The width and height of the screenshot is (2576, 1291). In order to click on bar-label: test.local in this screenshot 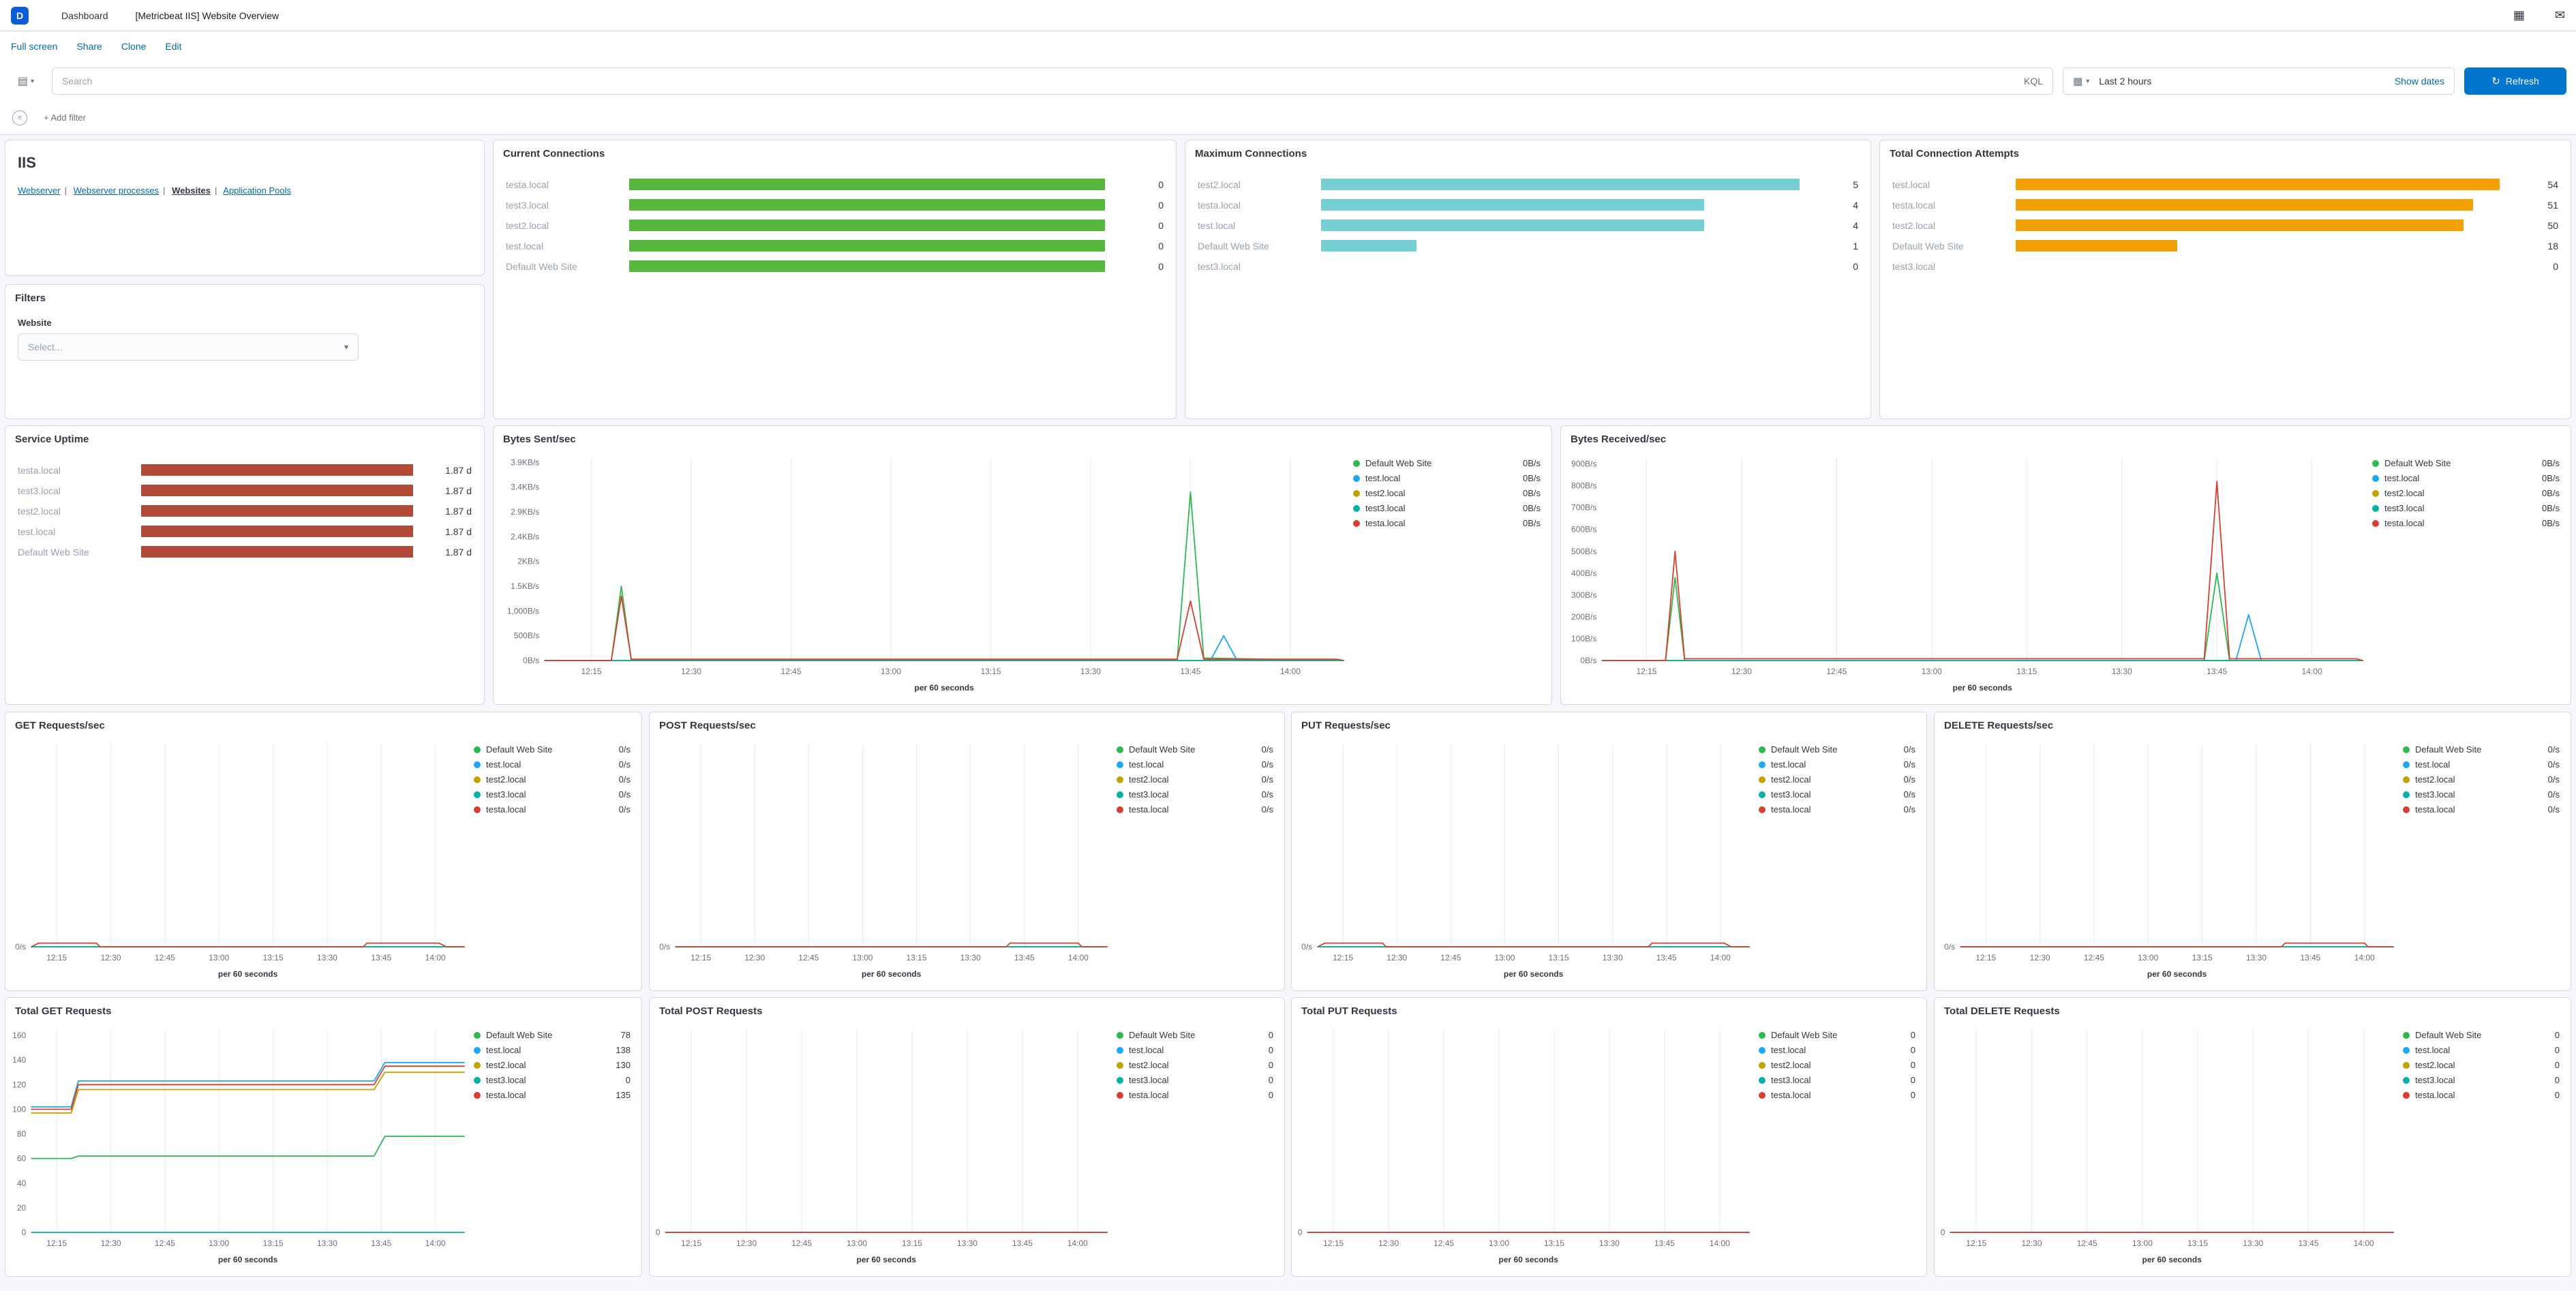, I will do `click(1911, 184)`.